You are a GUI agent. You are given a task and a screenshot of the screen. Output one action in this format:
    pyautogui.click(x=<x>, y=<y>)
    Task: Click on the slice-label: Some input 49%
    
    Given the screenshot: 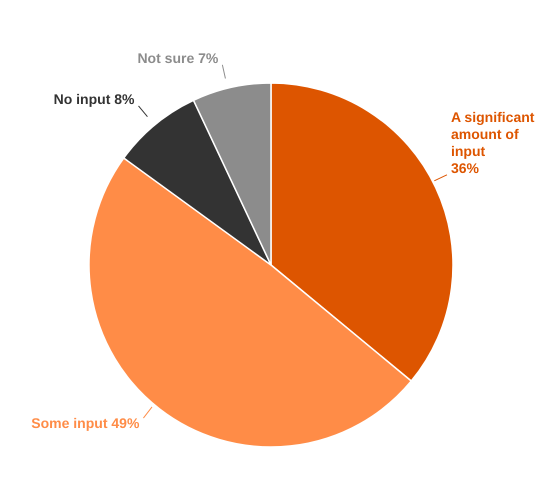 What is the action you would take?
    pyautogui.click(x=85, y=423)
    